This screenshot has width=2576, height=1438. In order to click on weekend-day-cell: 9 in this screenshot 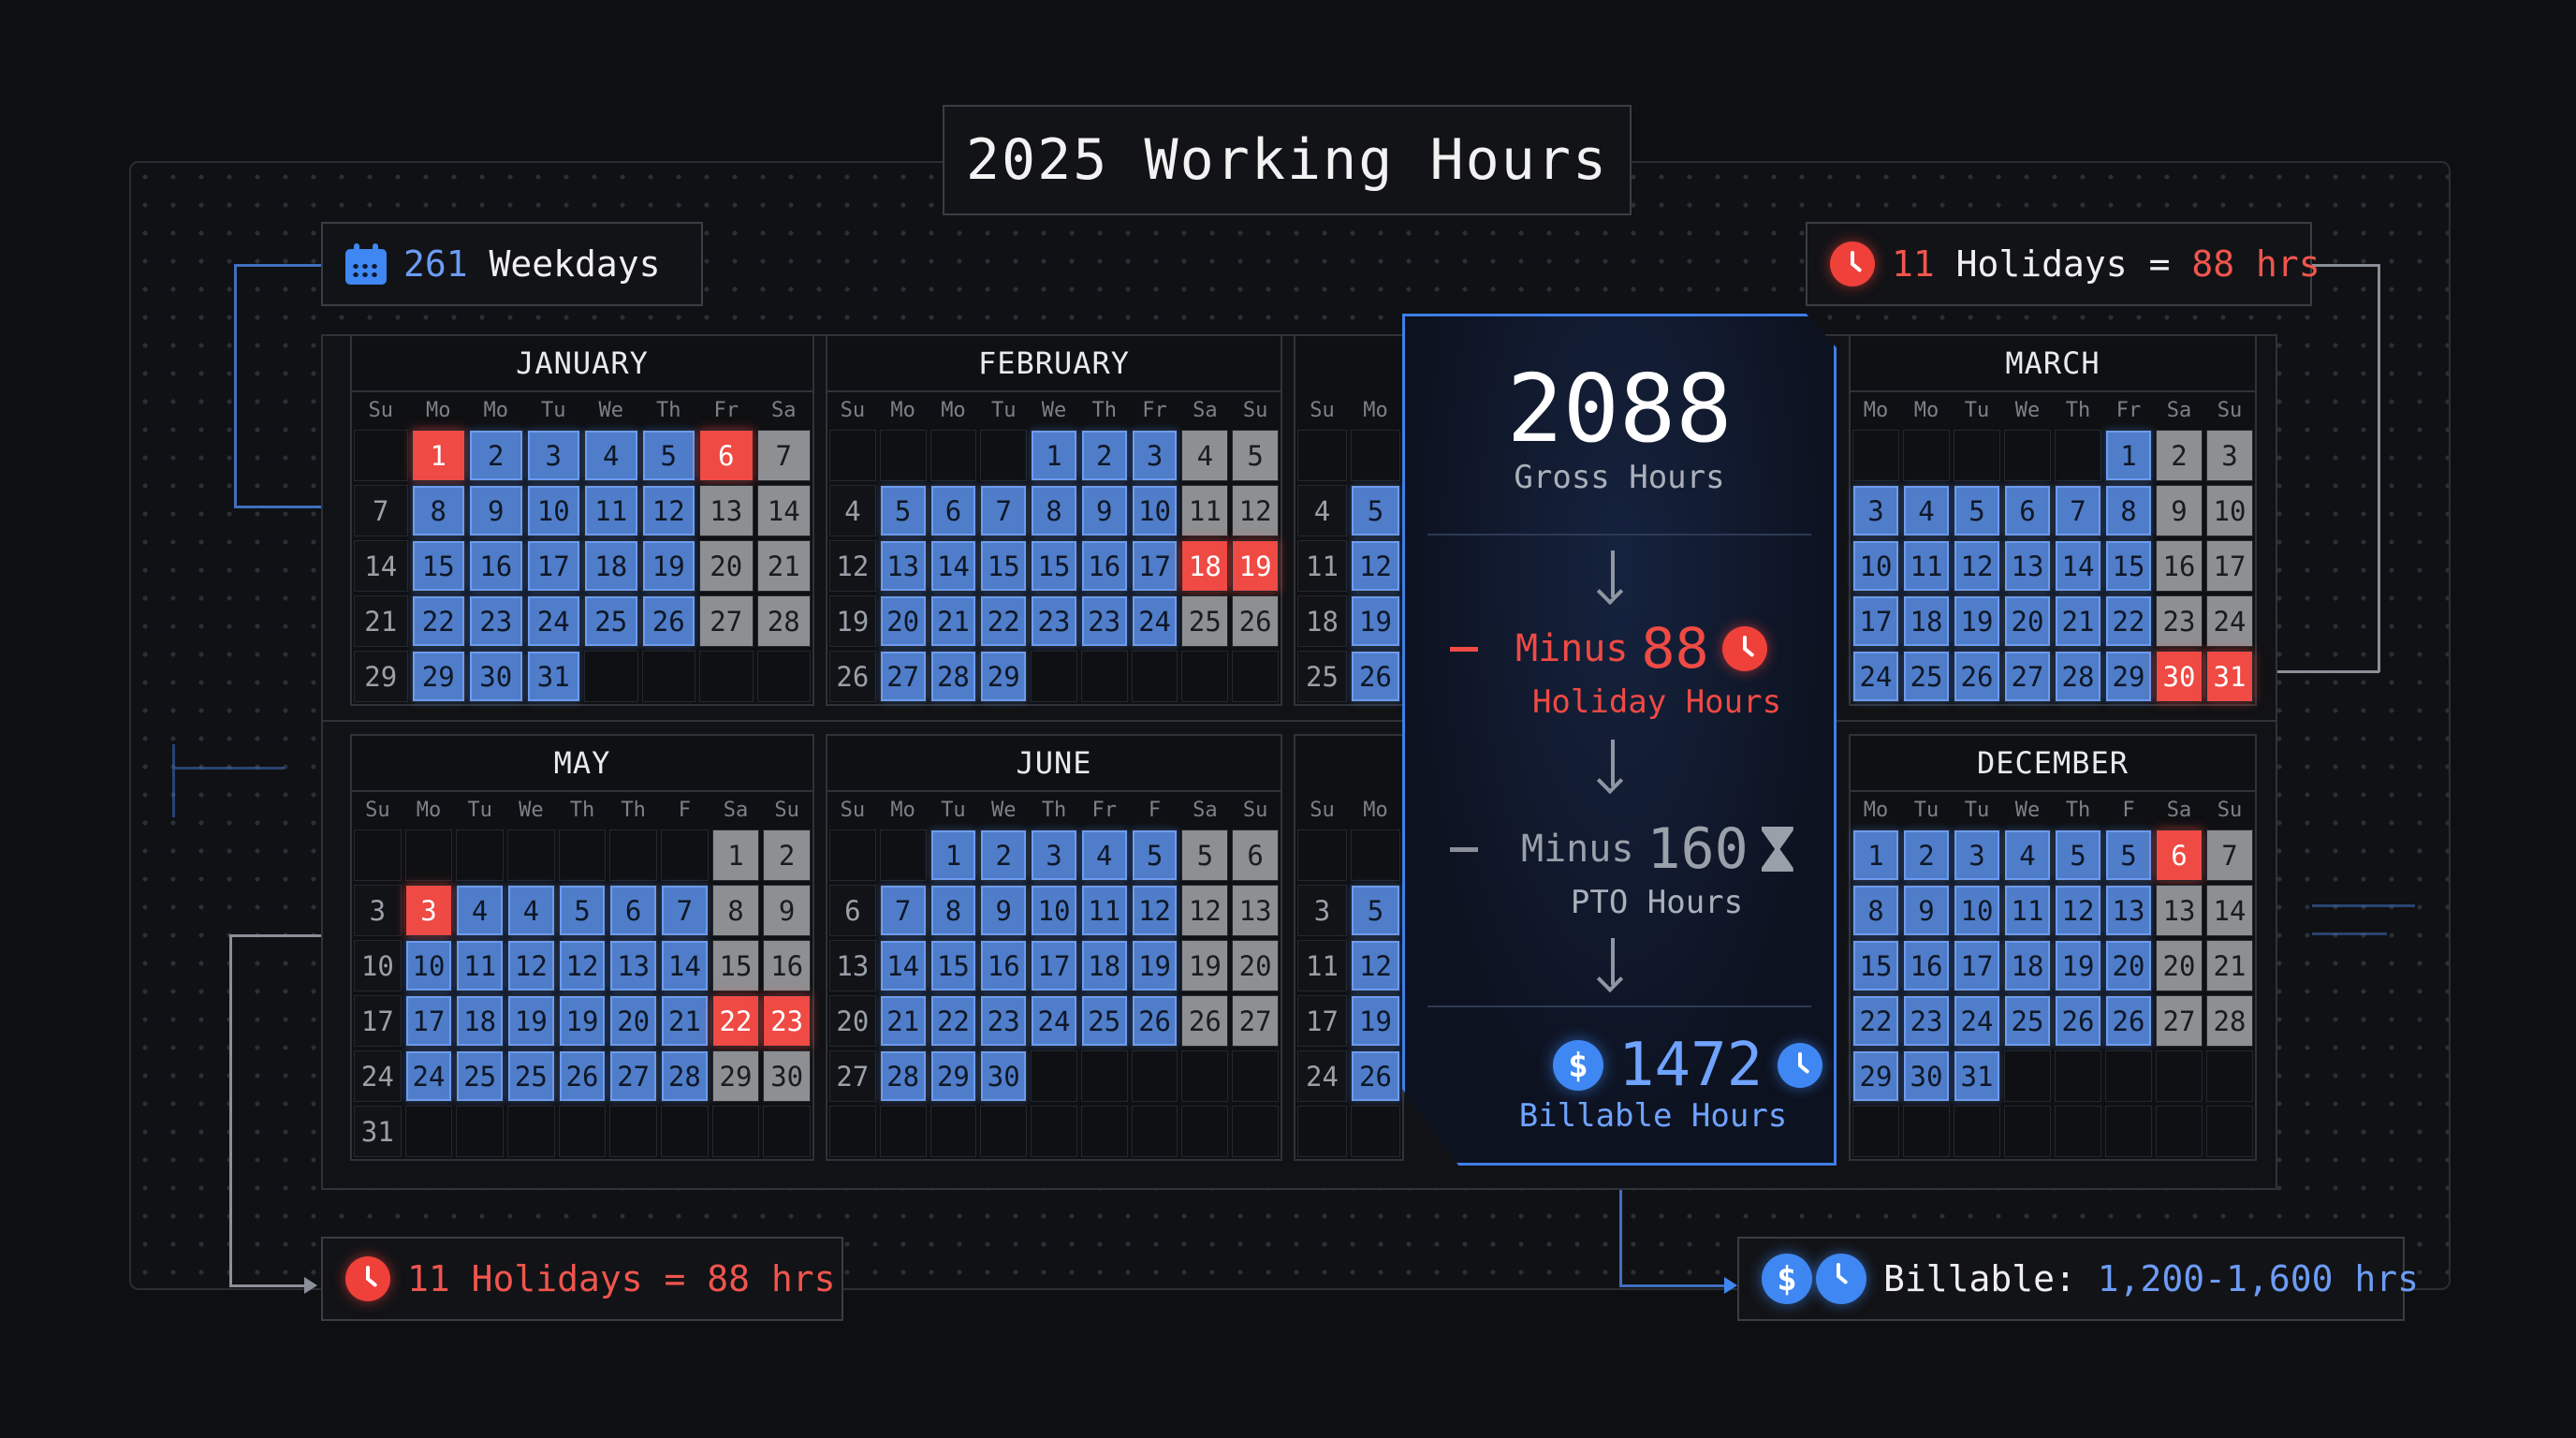, I will do `click(2179, 510)`.